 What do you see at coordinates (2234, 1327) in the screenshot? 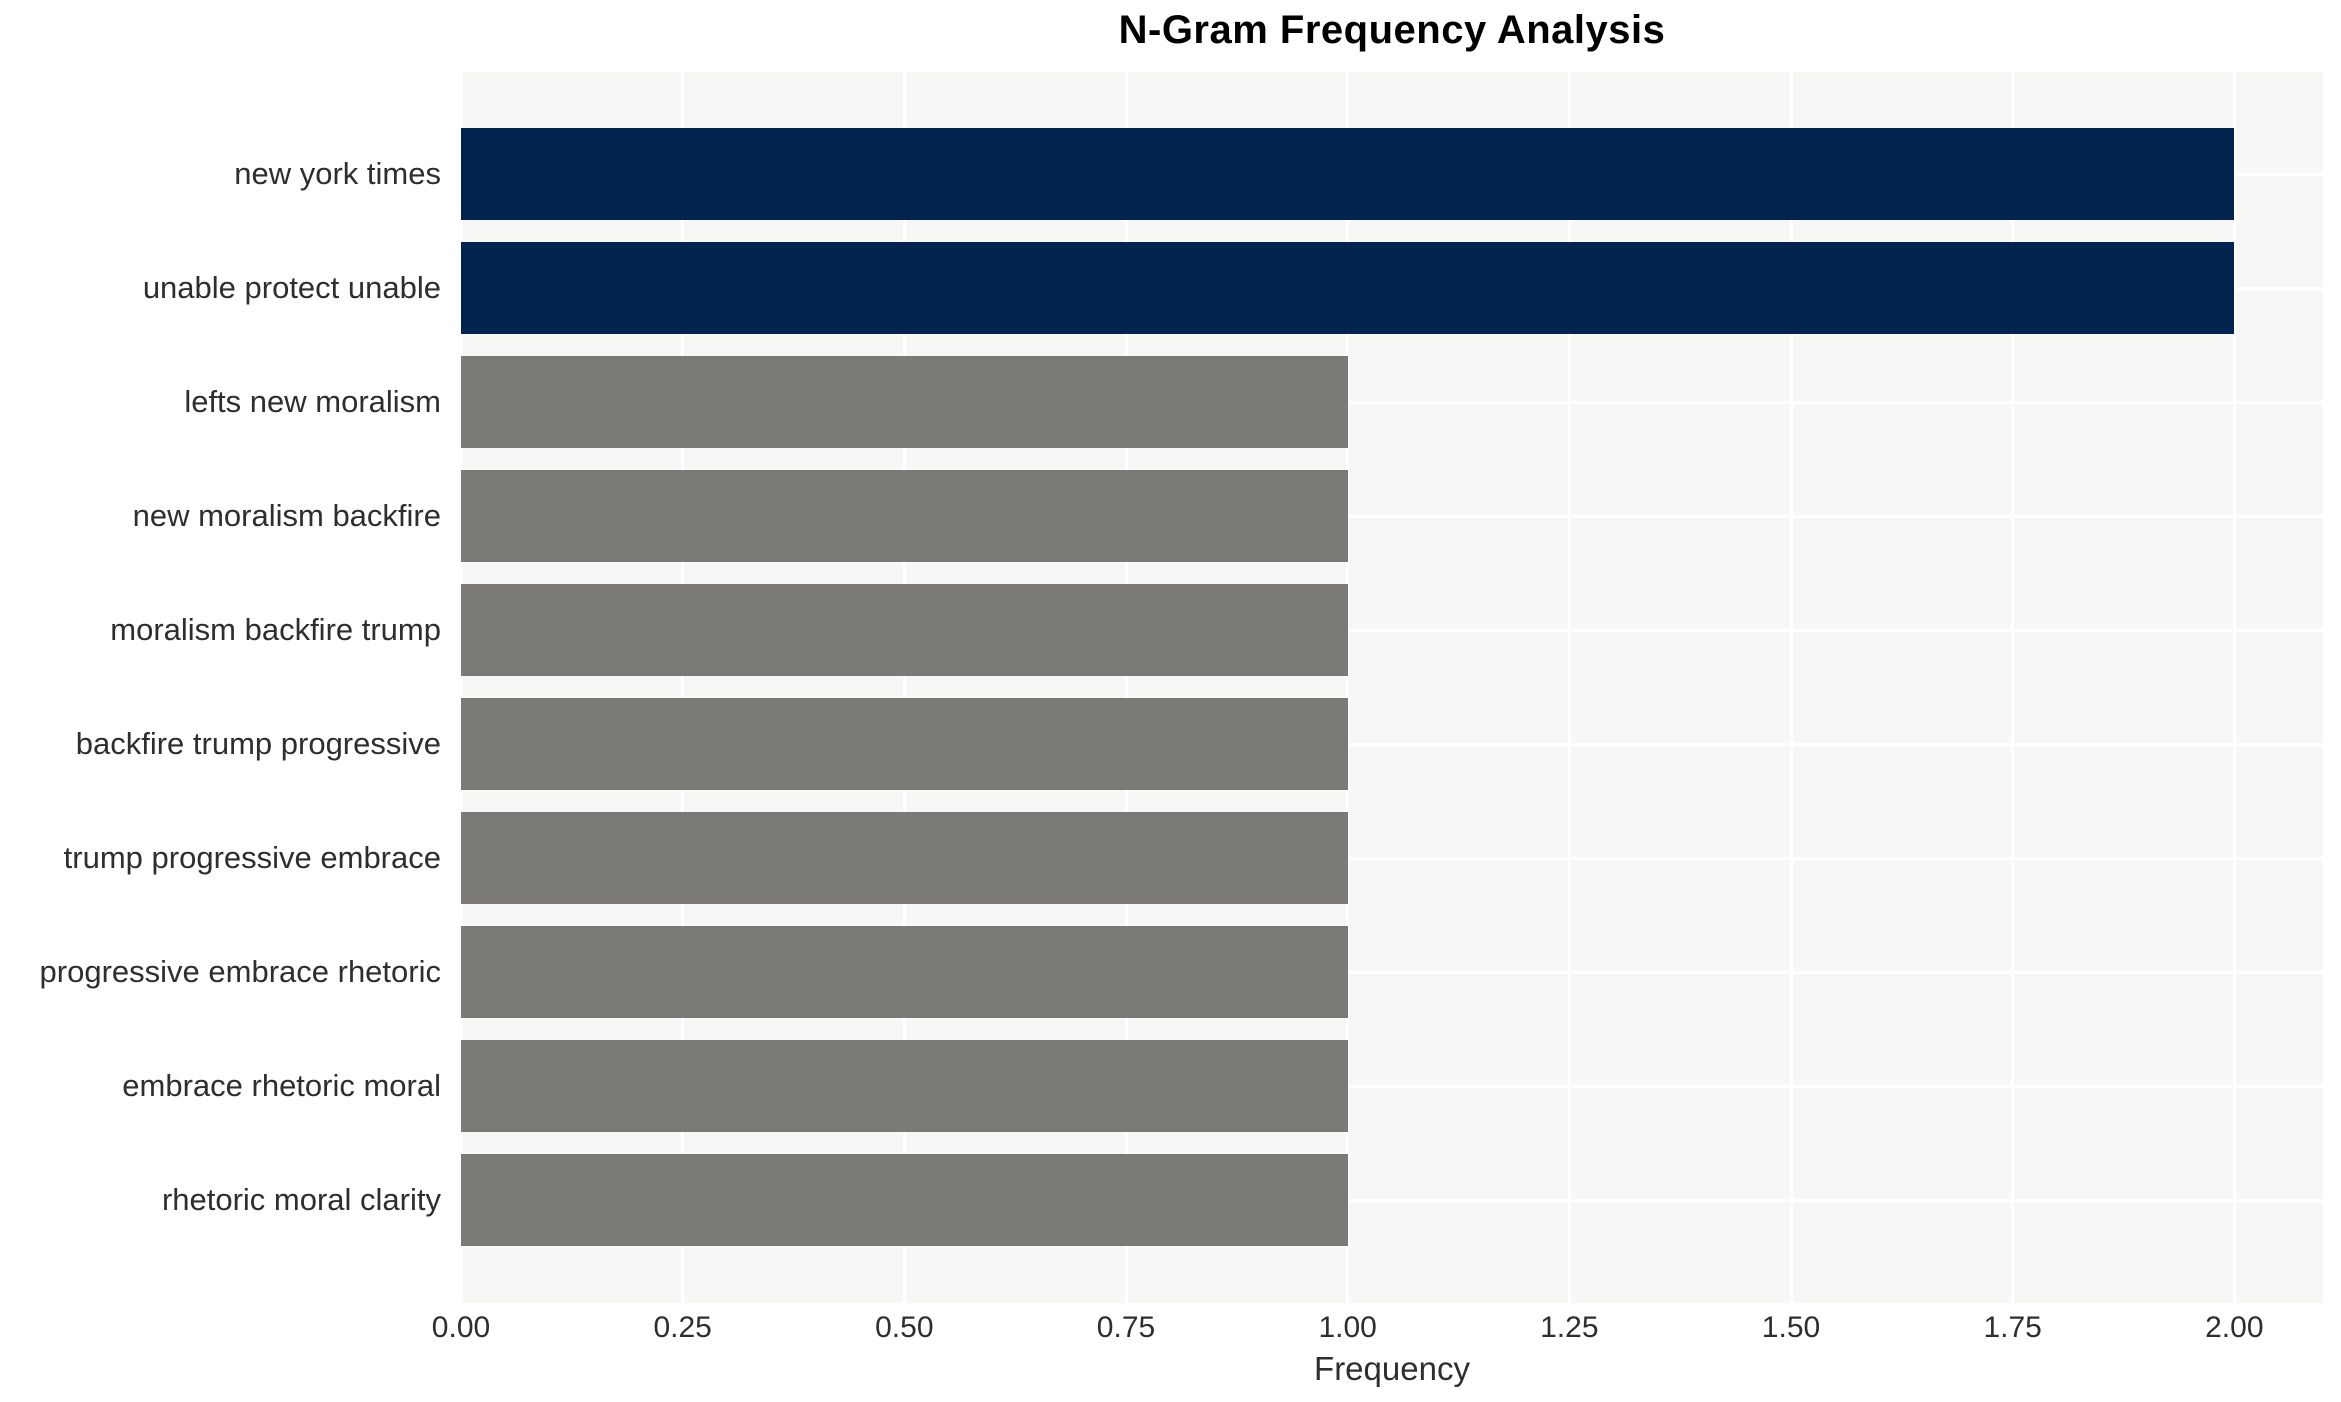
I see `x-tick-label: 2.00` at bounding box center [2234, 1327].